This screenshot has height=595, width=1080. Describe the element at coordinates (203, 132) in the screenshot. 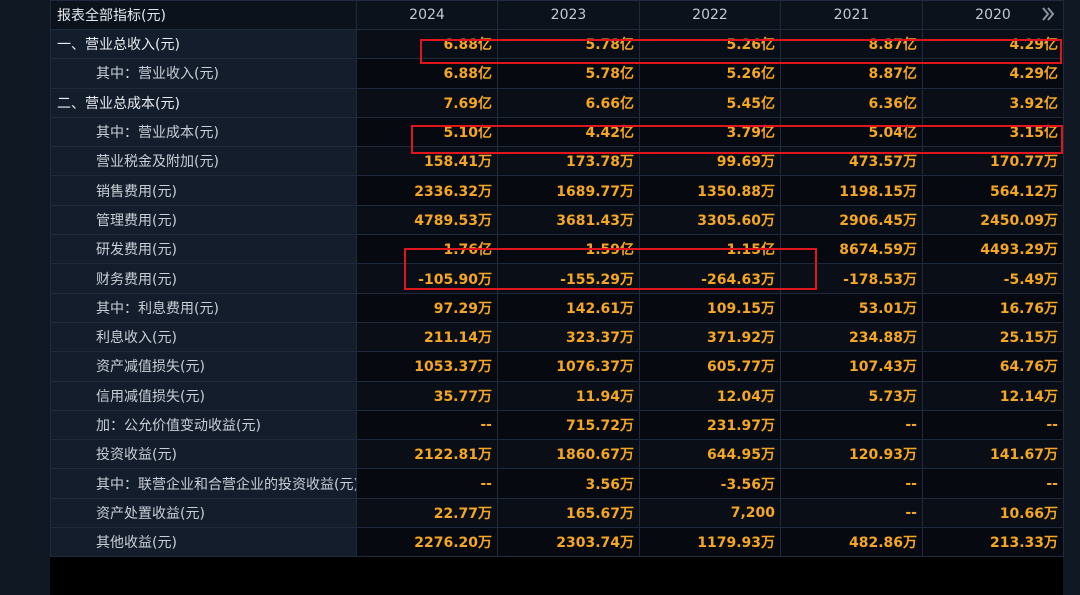

I see `row-label: 其中：营业成本(元)` at that location.